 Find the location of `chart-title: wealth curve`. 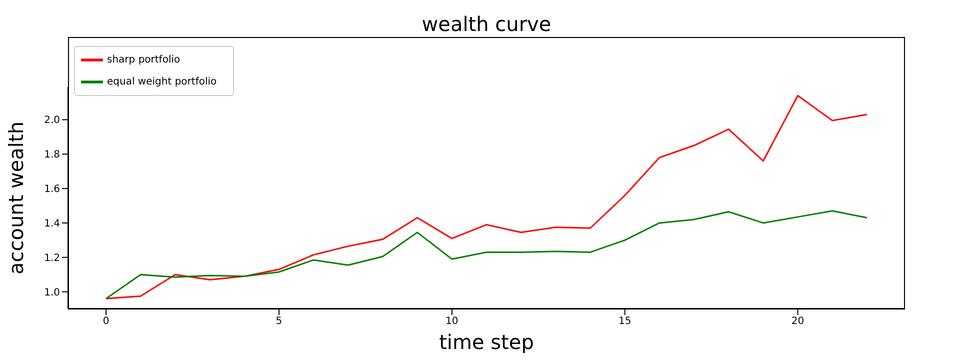

chart-title: wealth curve is located at coordinates (486, 24).